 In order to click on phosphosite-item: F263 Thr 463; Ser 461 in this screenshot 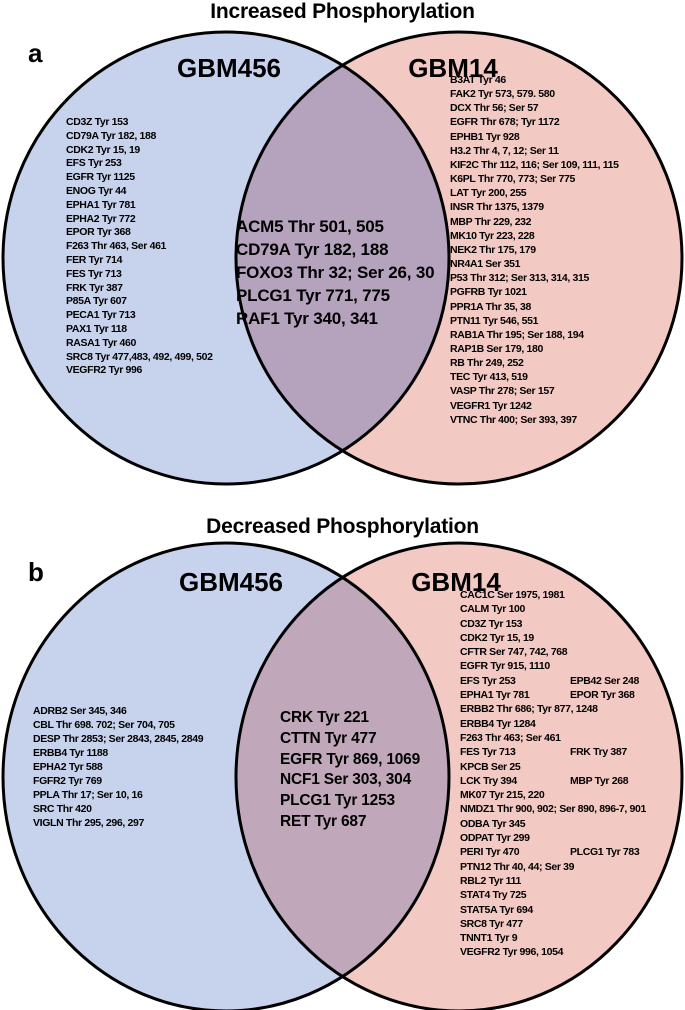, I will do `click(553, 738)`.